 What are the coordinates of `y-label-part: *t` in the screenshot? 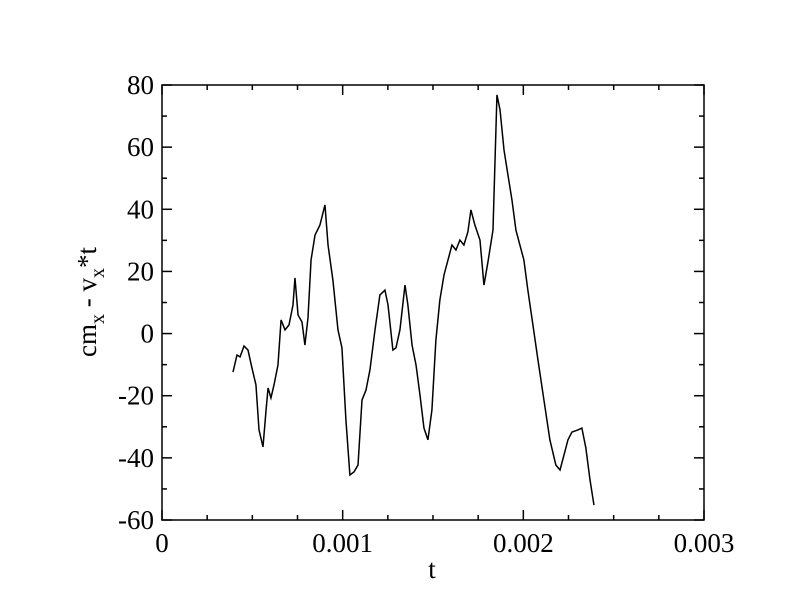 It's located at (87, 258).